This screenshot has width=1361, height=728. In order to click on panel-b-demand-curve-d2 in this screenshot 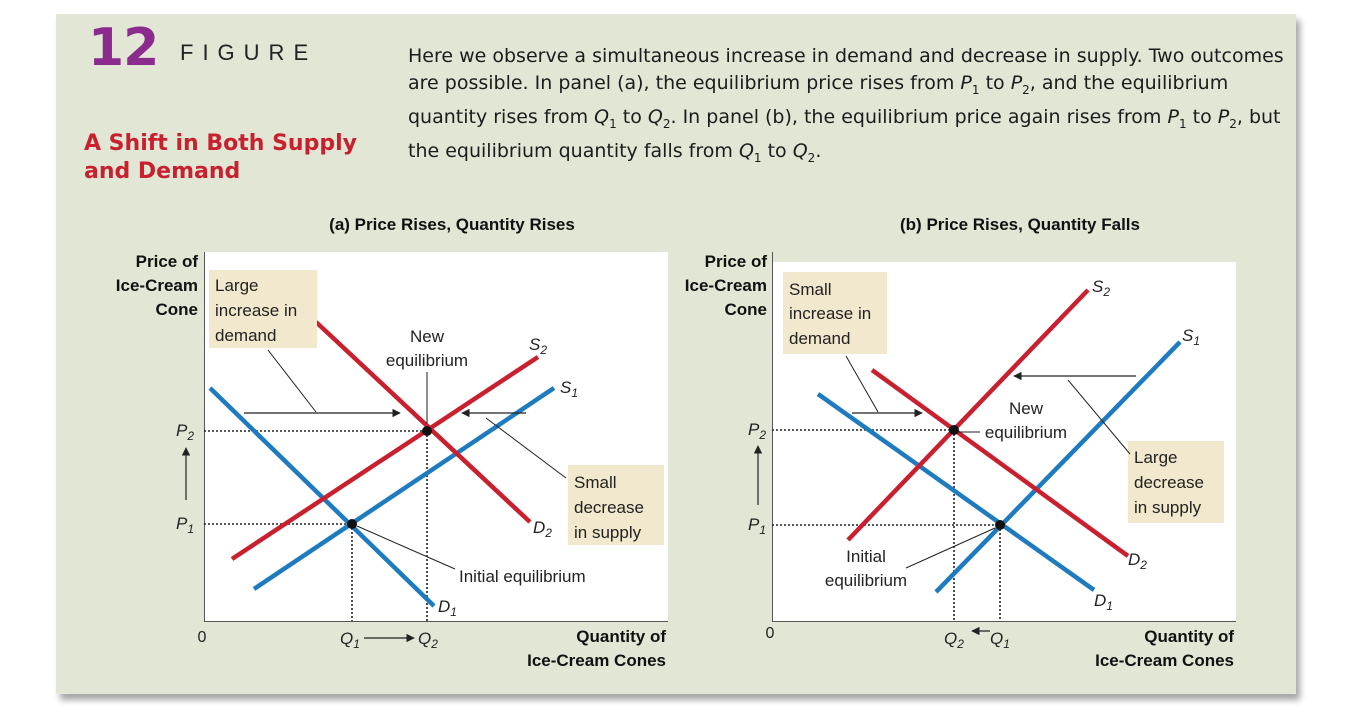, I will do `click(1000, 463)`.